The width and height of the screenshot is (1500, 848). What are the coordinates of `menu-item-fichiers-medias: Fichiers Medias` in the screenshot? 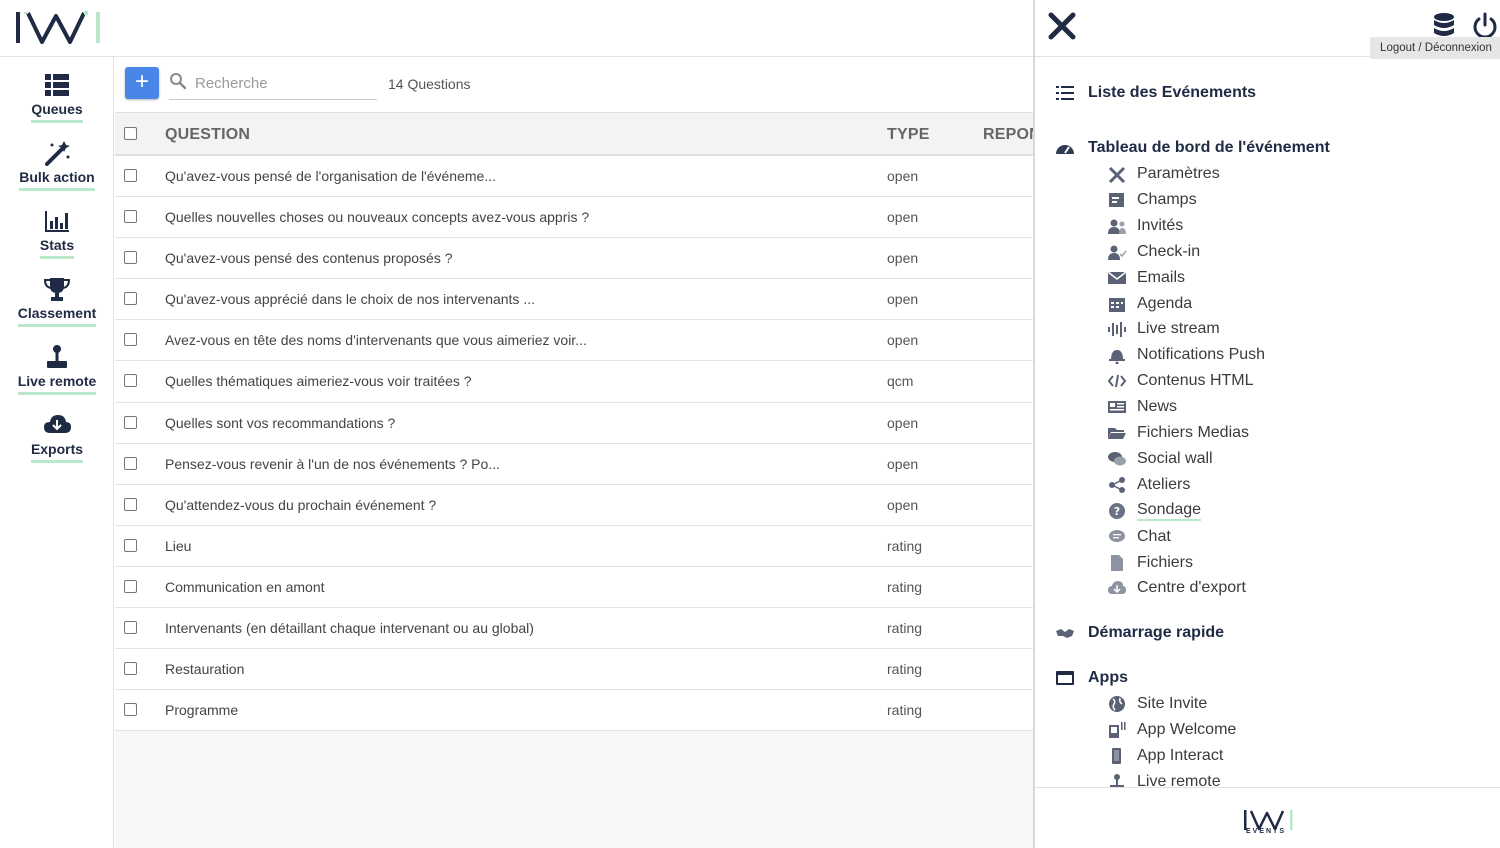 It's located at (1178, 433).